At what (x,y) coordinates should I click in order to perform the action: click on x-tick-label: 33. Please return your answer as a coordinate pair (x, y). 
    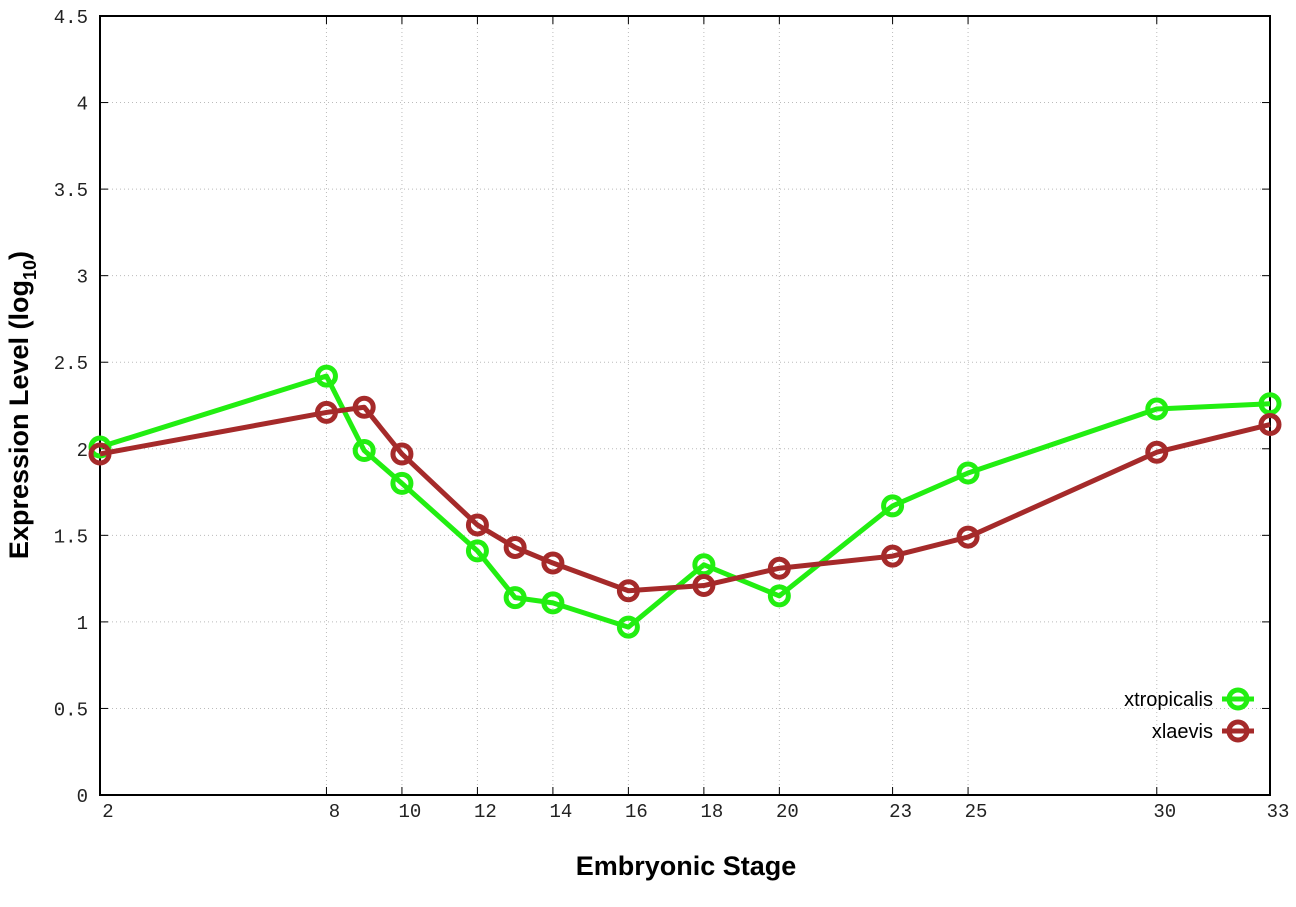
    Looking at the image, I should click on (1278, 812).